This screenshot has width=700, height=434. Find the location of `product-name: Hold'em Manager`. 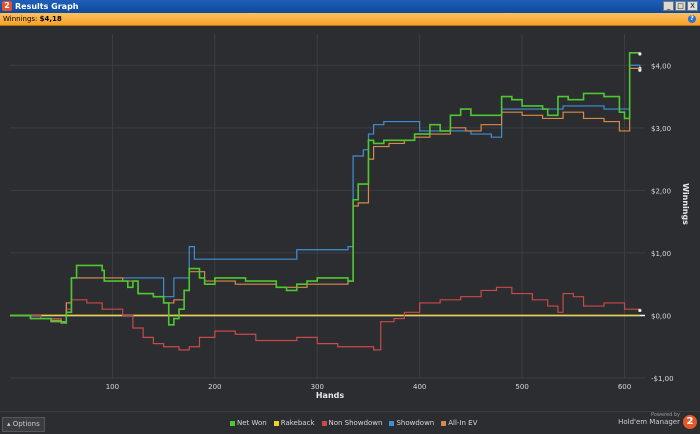

product-name: Hold'em Manager is located at coordinates (649, 422).